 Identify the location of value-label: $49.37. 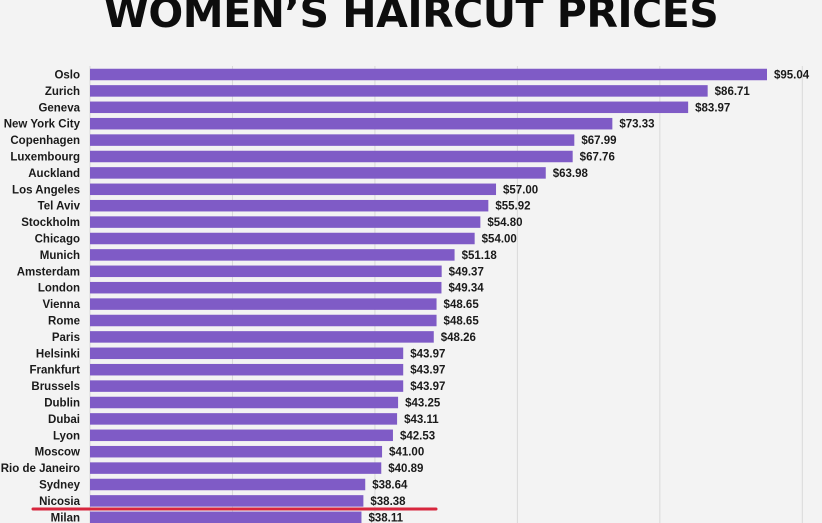
(466, 272).